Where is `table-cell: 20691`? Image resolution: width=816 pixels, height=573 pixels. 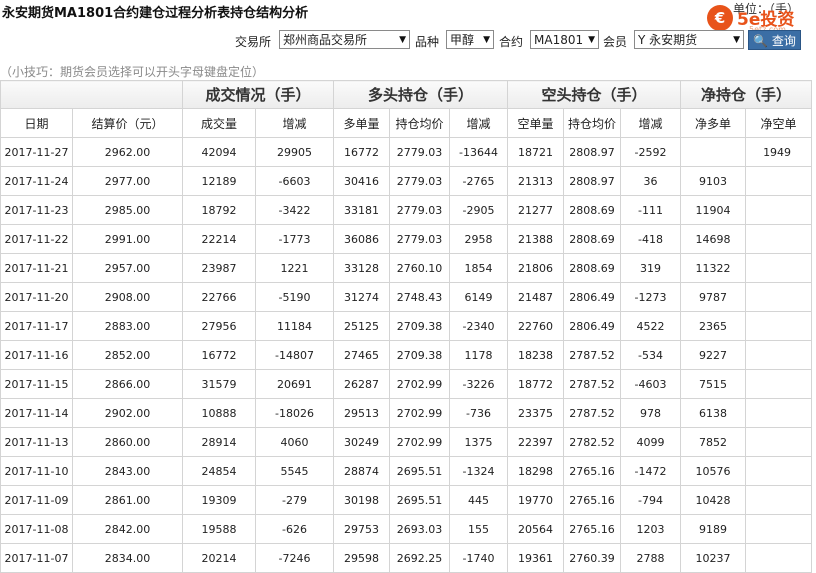
table-cell: 20691 is located at coordinates (294, 384).